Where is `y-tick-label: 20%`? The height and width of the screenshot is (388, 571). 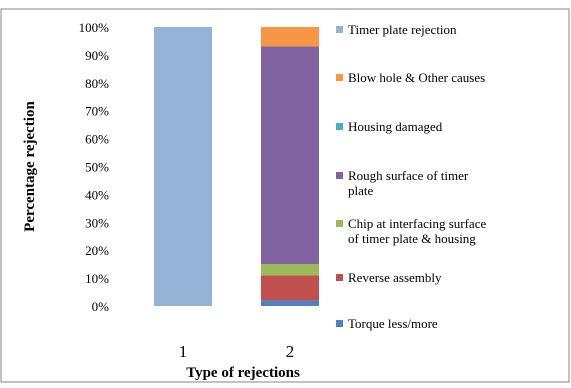 y-tick-label: 20% is located at coordinates (97, 250).